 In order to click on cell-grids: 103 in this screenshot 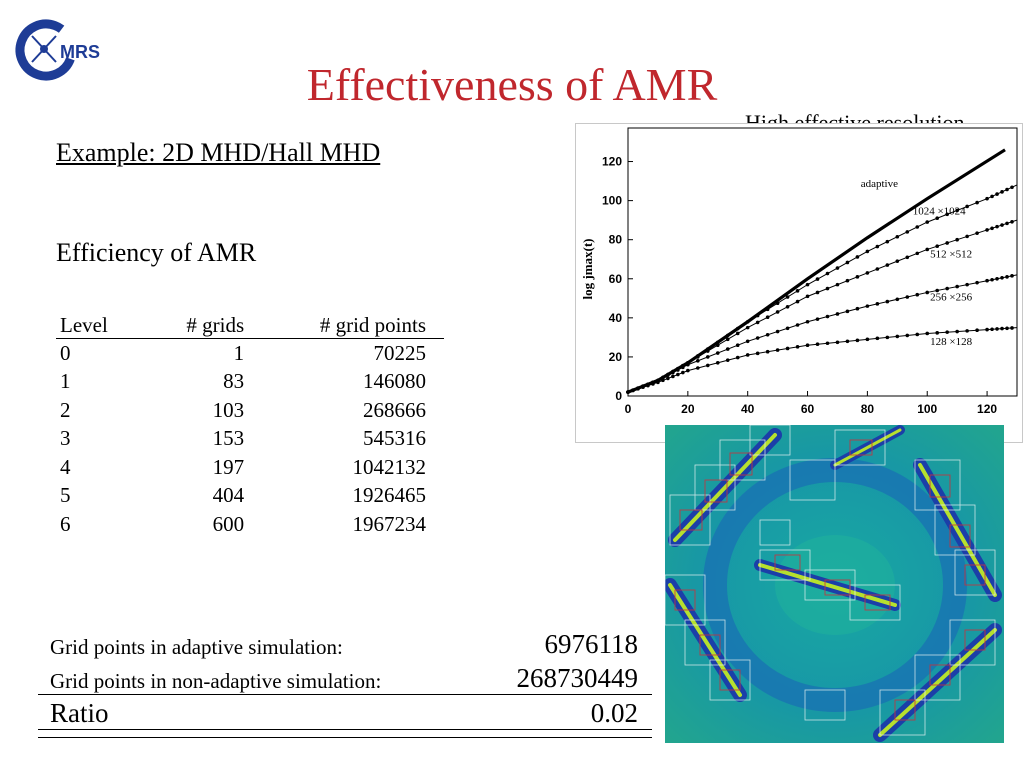, I will do `click(228, 409)`.